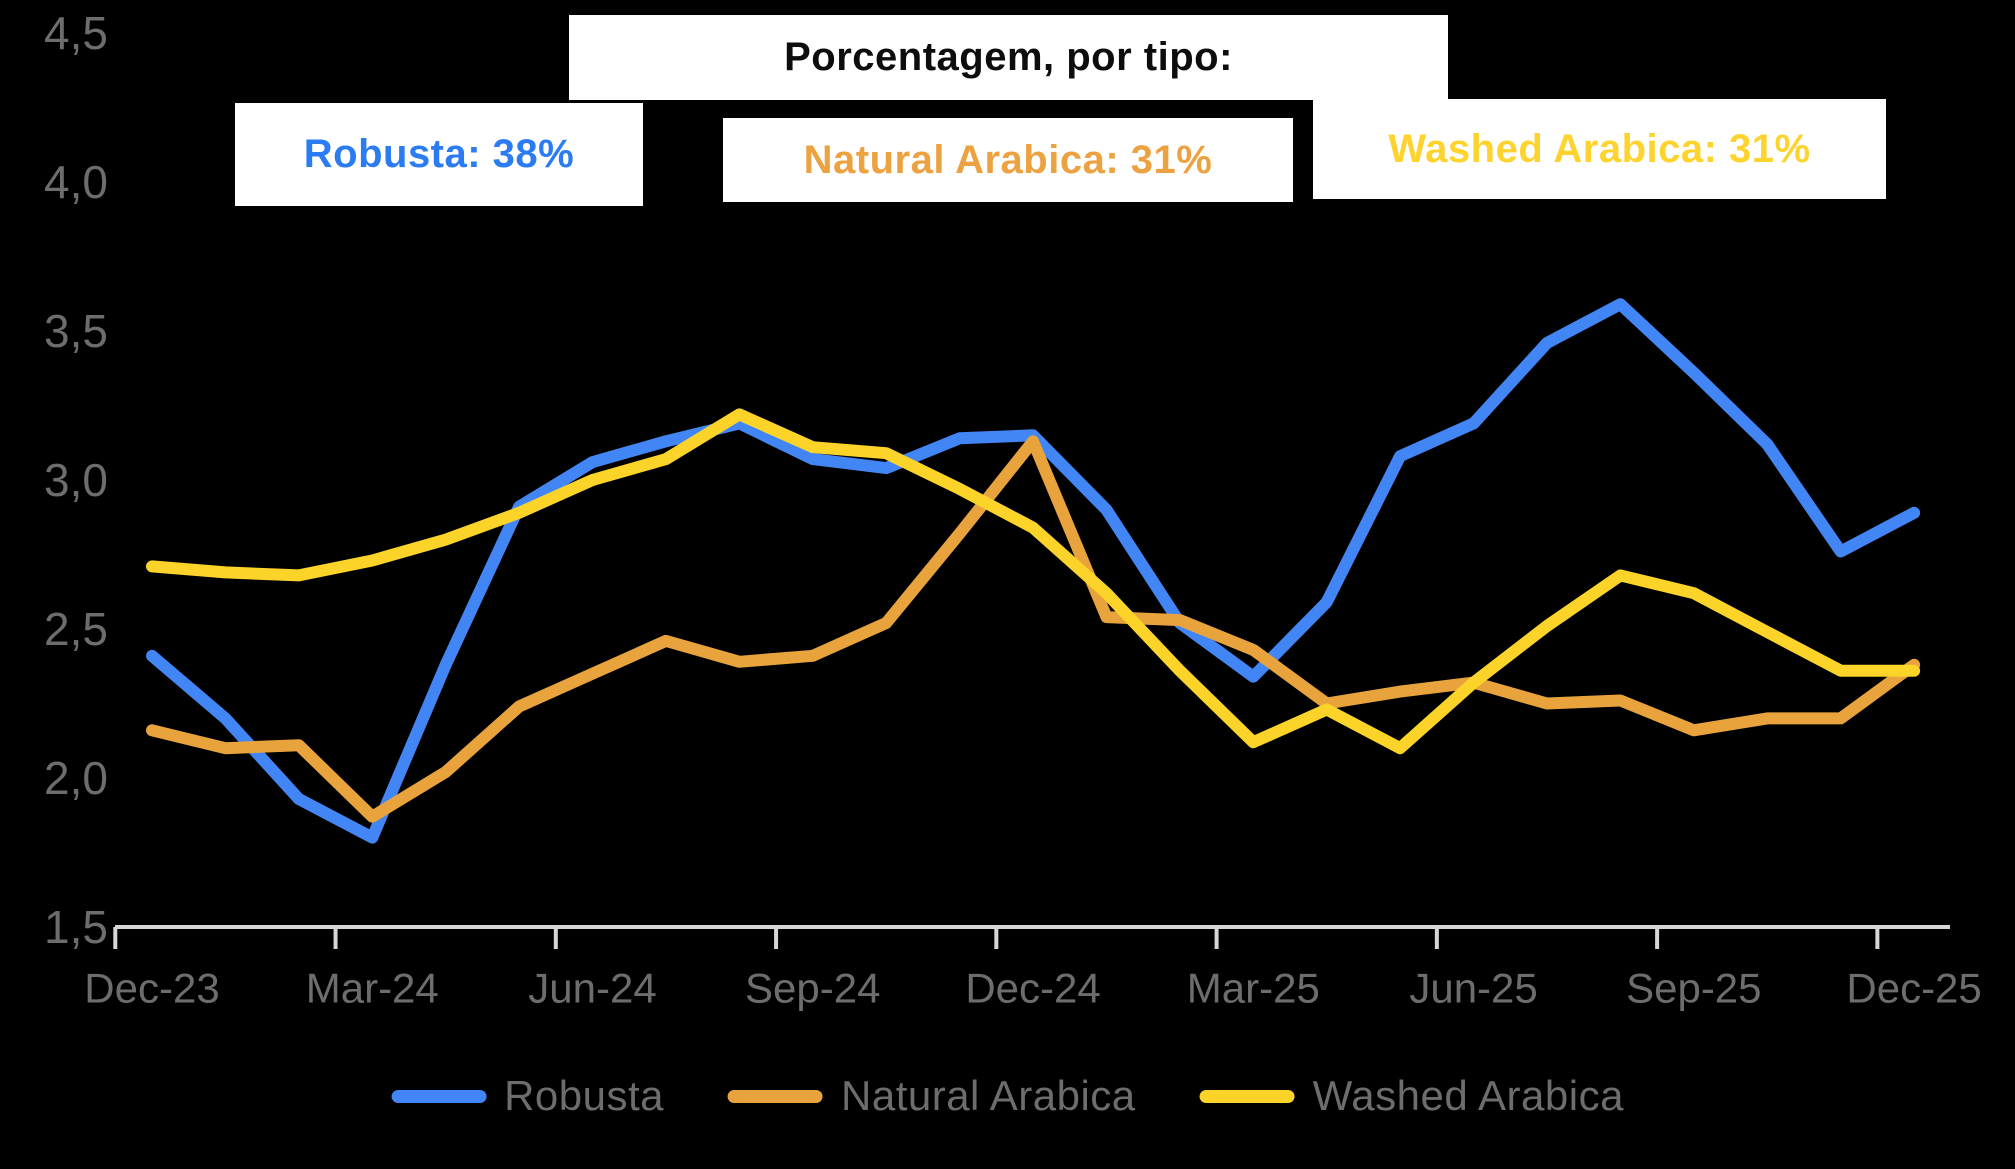 The width and height of the screenshot is (2015, 1169). Describe the element at coordinates (1032, 987) in the screenshot. I see `x-tick-label: Dec-24` at that location.